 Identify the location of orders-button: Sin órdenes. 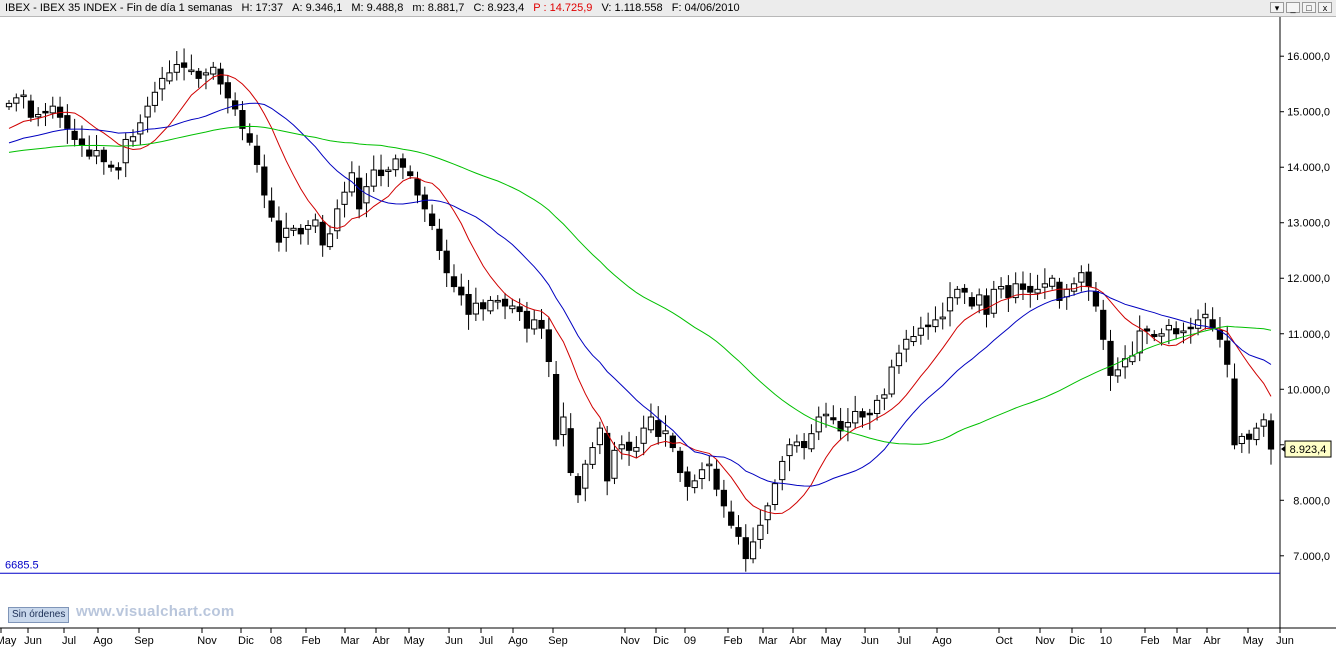
(39, 615).